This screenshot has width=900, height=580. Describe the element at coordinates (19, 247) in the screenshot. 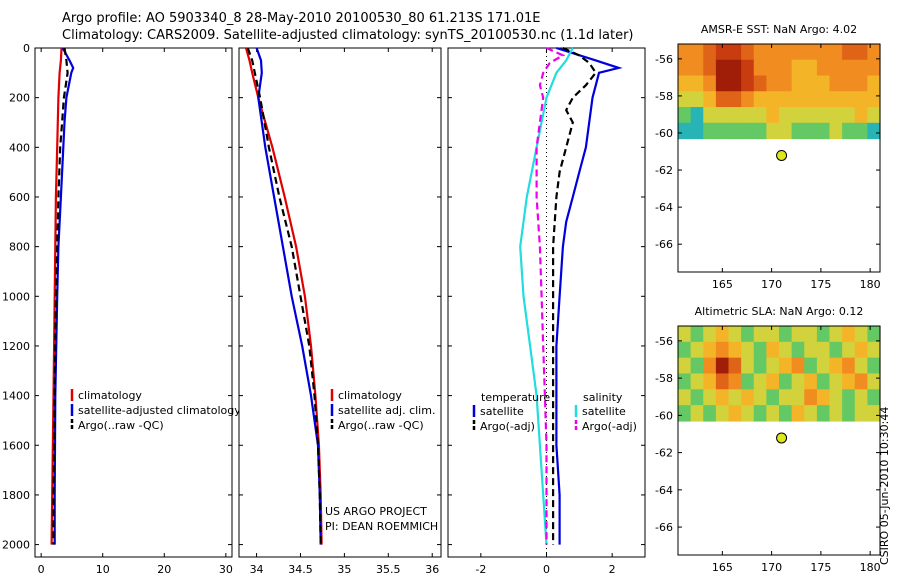

I see `y-tick-label: 800` at that location.